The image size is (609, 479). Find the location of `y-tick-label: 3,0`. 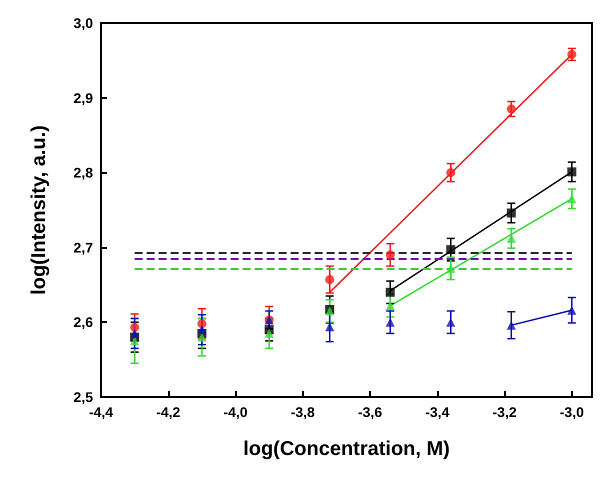

y-tick-label: 3,0 is located at coordinates (84, 23).